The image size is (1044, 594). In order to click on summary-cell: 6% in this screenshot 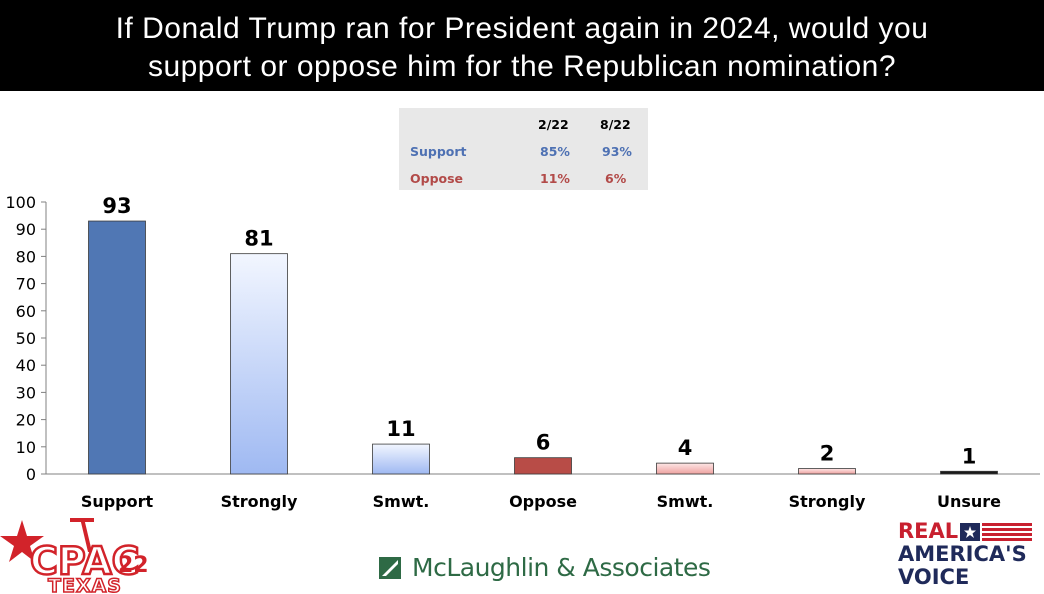, I will do `click(616, 178)`.